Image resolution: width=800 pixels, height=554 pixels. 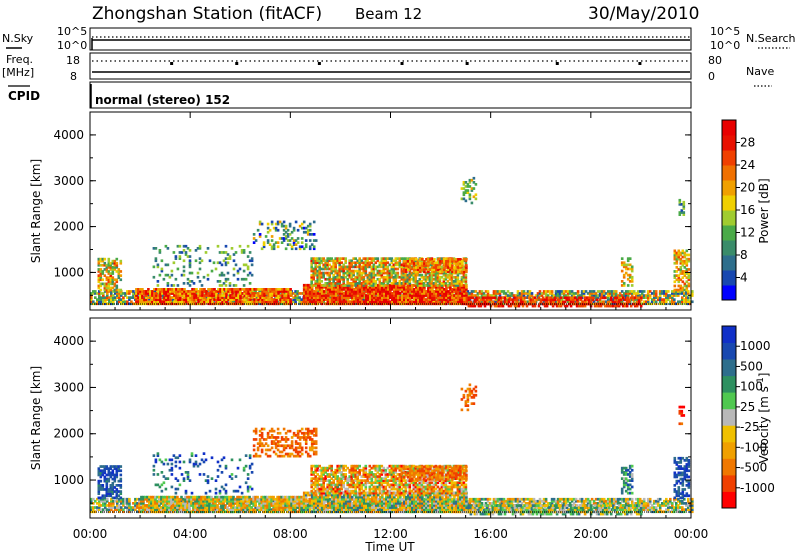 What do you see at coordinates (36, 211) in the screenshot?
I see `power-ylabel: Slant Range [km]` at bounding box center [36, 211].